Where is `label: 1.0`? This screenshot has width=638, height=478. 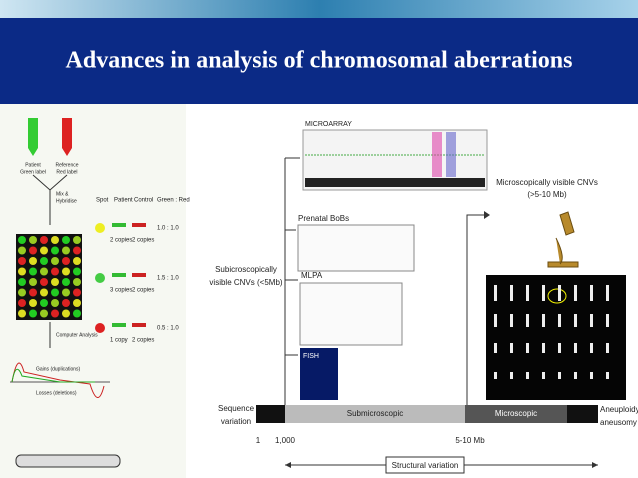
label: 1.0 is located at coordinates (168, 229).